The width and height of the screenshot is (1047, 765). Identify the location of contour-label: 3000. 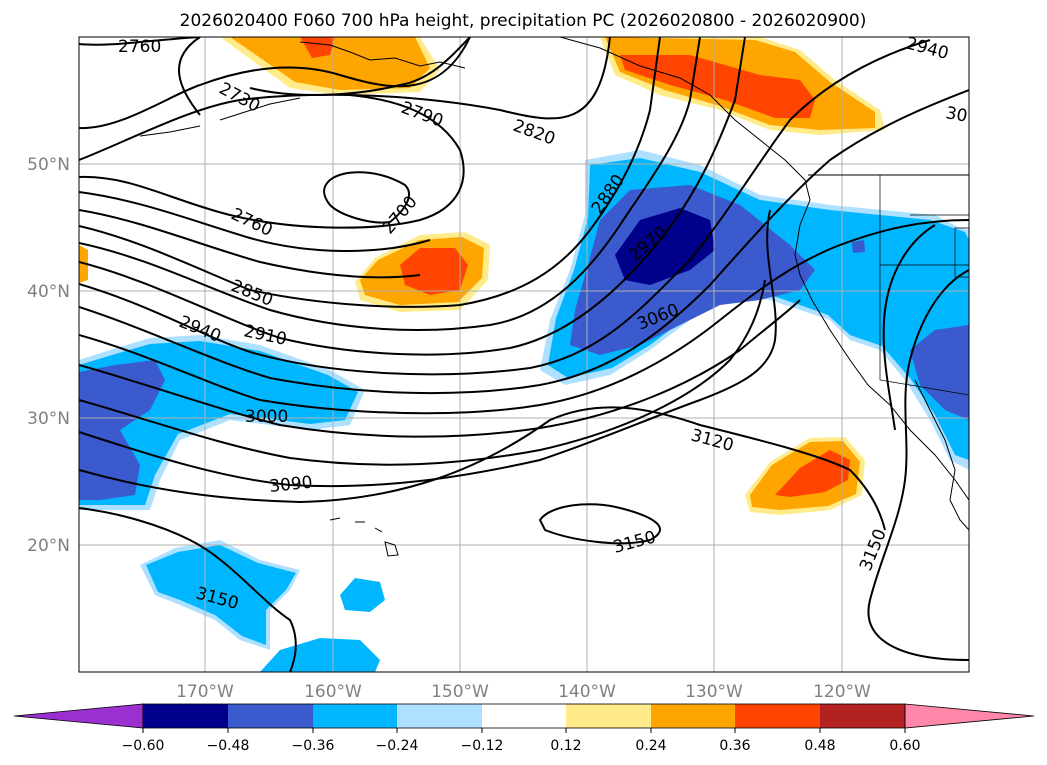
(266, 417).